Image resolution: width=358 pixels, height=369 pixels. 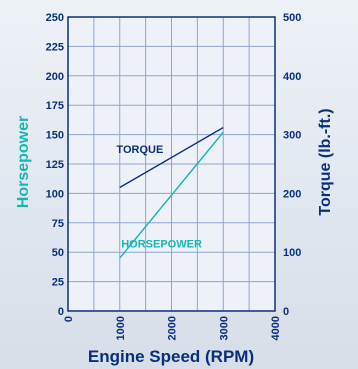 I want to click on x-tick-label-1: 1000, so click(x=121, y=328).